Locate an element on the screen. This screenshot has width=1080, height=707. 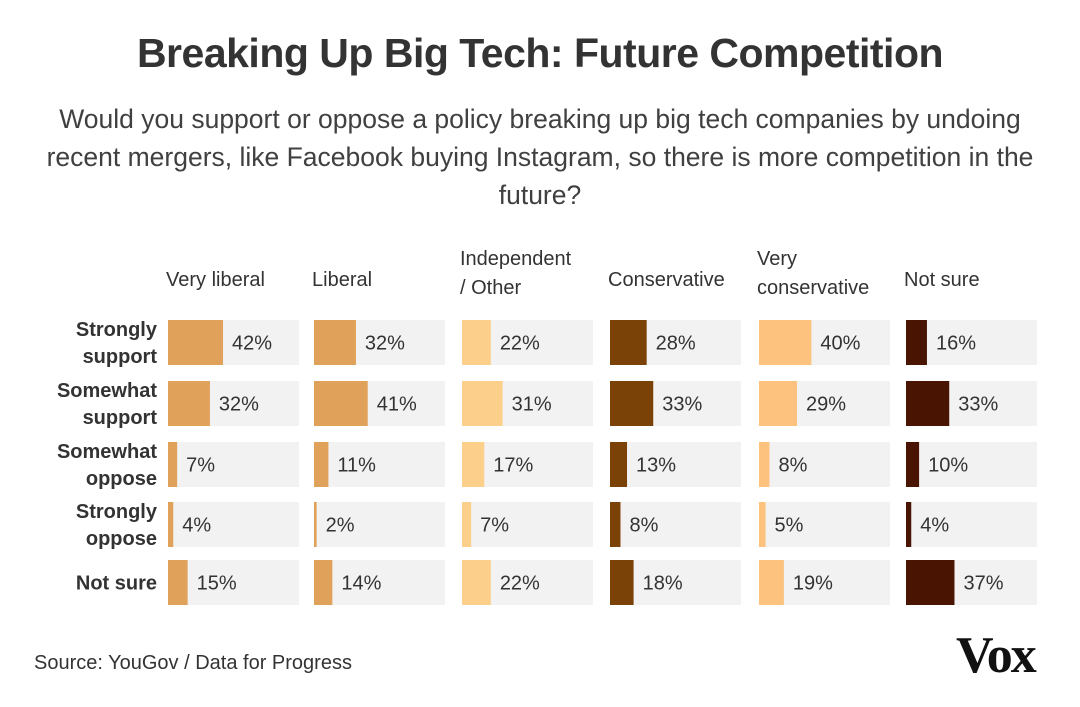
column-header: Not sure is located at coordinates (942, 280).